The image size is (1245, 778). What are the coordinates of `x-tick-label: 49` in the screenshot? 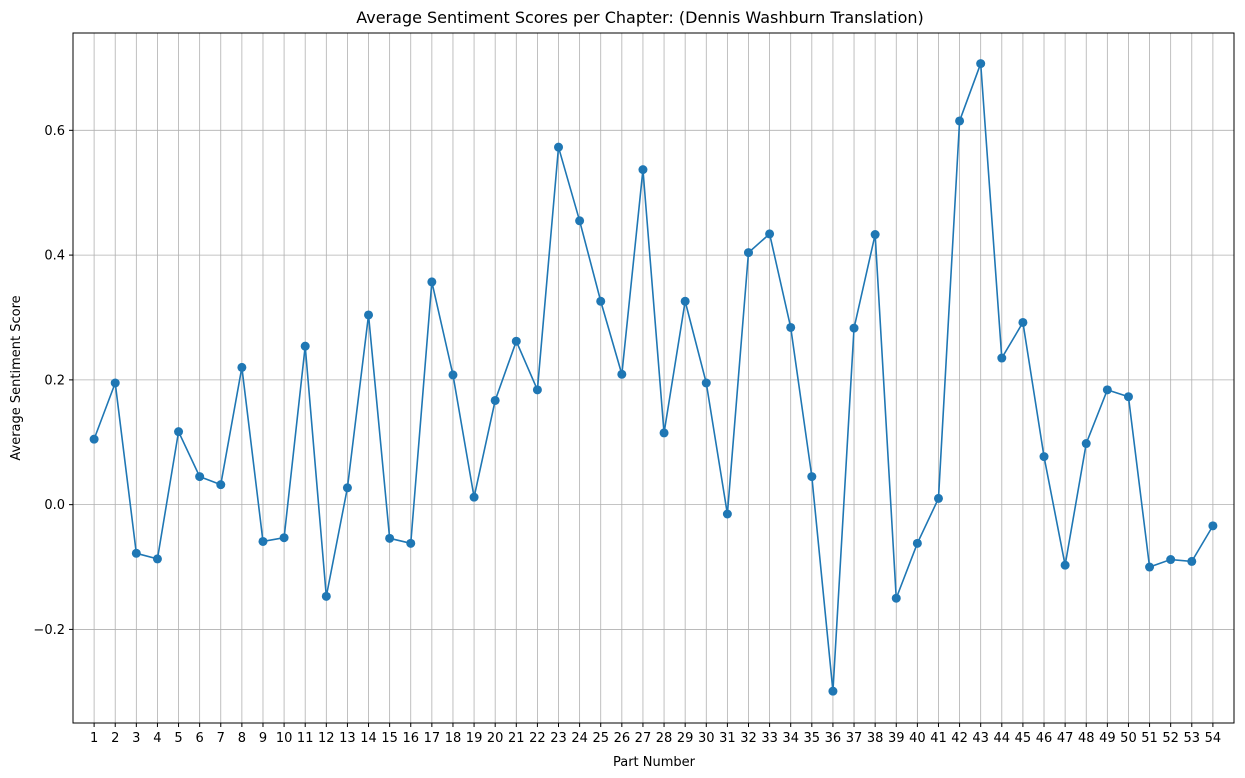 It's located at (1107, 738).